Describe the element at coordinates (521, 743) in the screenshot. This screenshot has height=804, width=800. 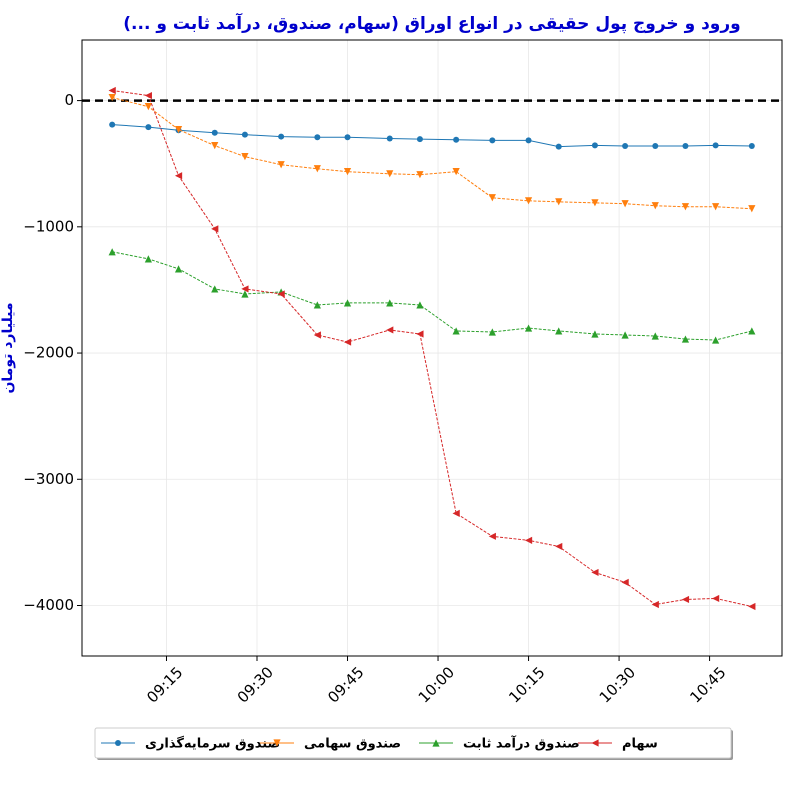
I see `legend-label: صندوق درآمد ثابت` at that location.